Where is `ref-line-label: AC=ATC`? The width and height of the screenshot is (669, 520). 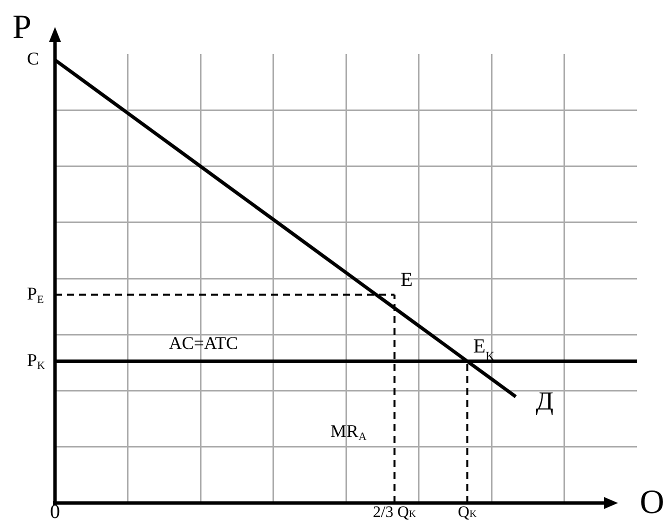 ref-line-label: AC=ATC is located at coordinates (203, 342).